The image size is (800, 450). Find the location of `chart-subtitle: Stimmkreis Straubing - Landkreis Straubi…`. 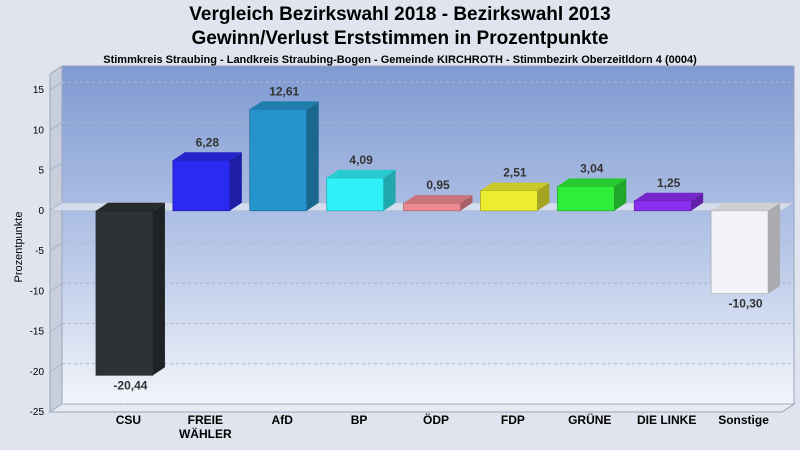

chart-subtitle: Stimmkreis Straubing - Landkreis Straubi… is located at coordinates (400, 60).